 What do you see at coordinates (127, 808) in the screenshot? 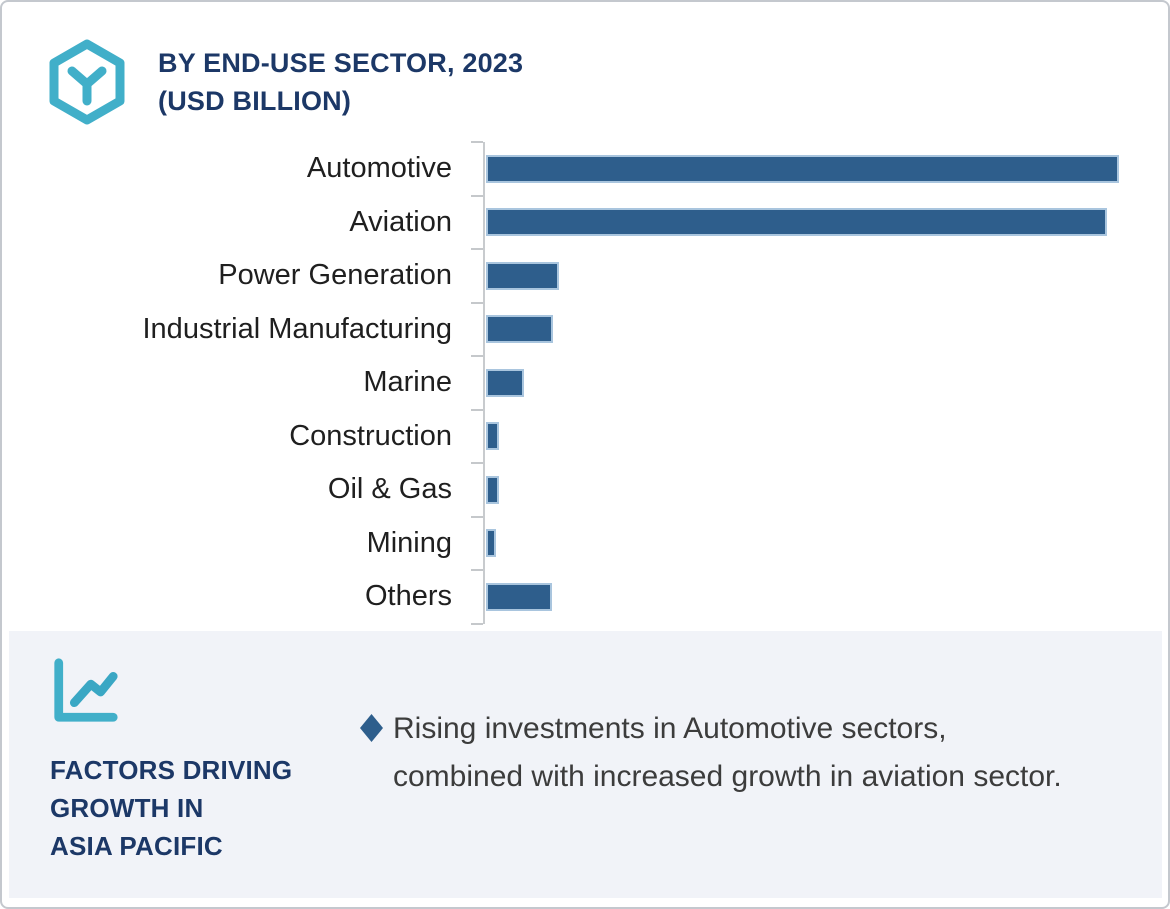
I see `factors-heading-line2: GROWTH IN` at bounding box center [127, 808].